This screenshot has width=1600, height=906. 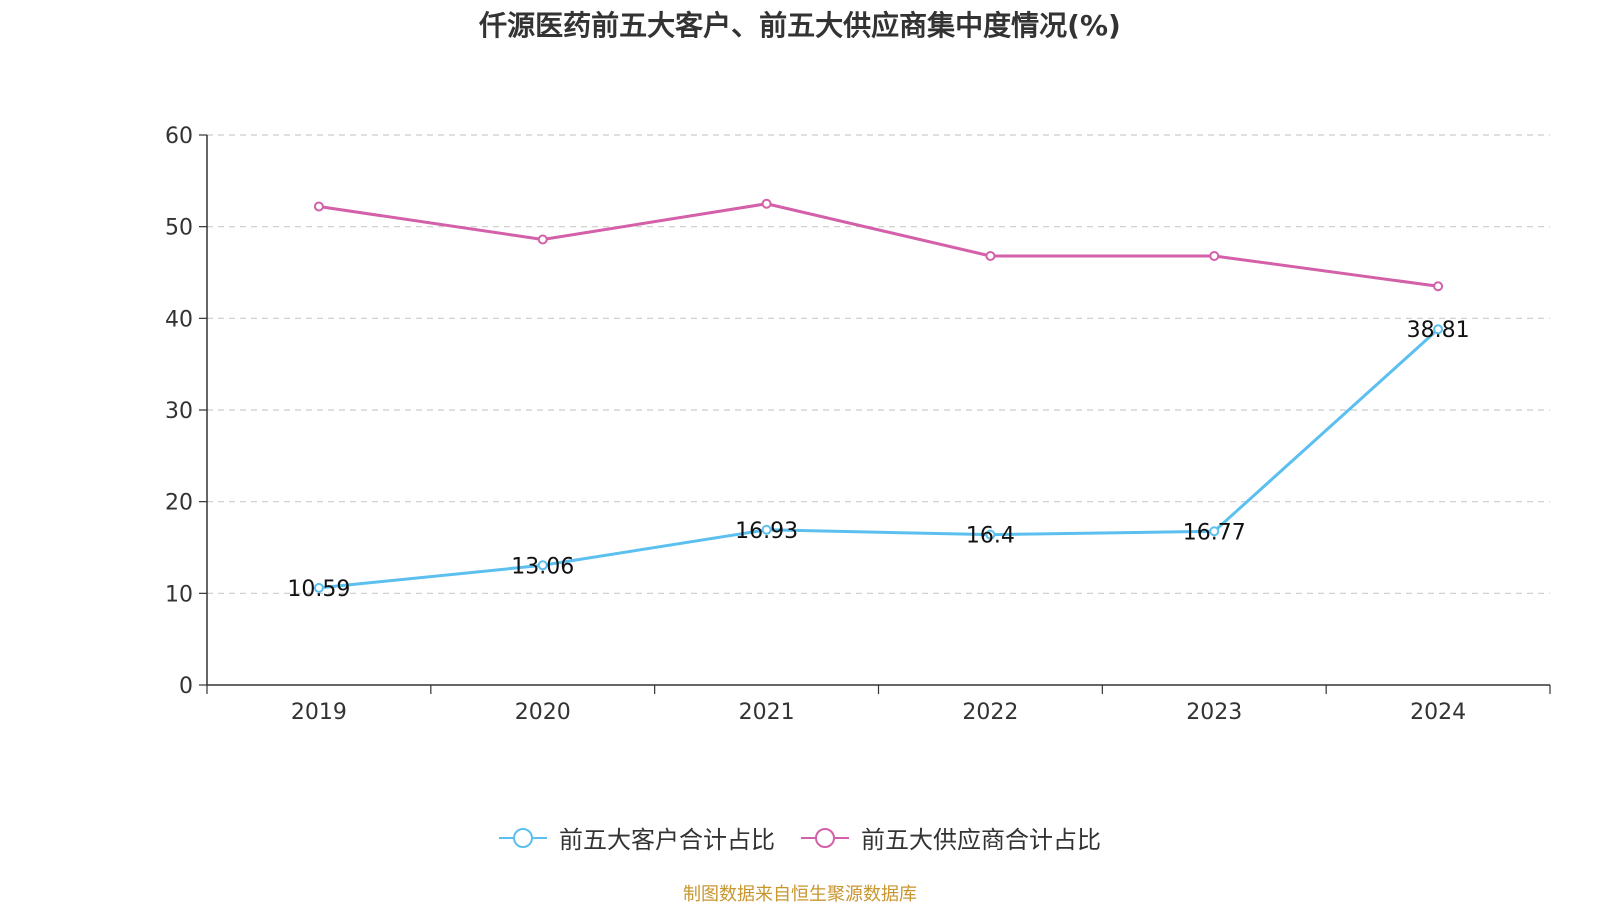 I want to click on data-label: 13.06, so click(x=542, y=566).